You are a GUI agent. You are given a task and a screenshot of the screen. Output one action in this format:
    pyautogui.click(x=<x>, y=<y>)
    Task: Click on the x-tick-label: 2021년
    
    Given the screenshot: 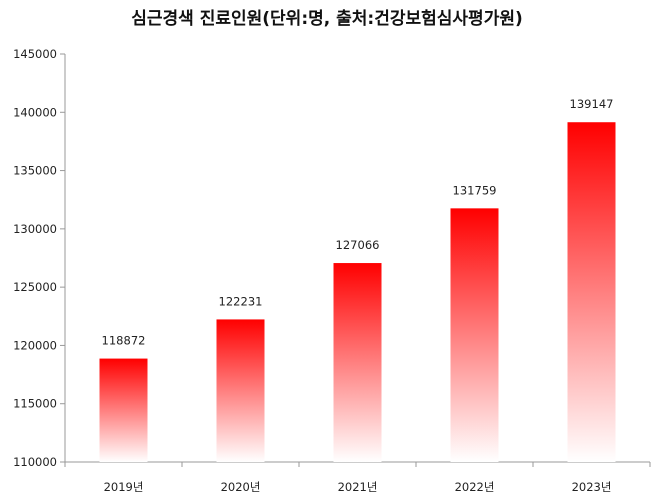 What is the action you would take?
    pyautogui.click(x=358, y=487)
    